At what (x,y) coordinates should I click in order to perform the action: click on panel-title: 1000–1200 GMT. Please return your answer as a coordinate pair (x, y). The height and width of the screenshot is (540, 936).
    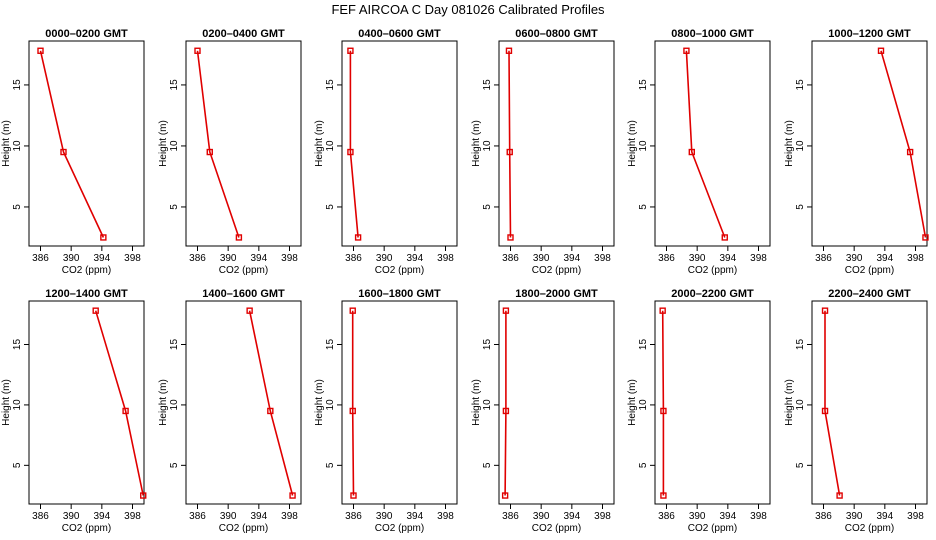
    Looking at the image, I should click on (869, 34).